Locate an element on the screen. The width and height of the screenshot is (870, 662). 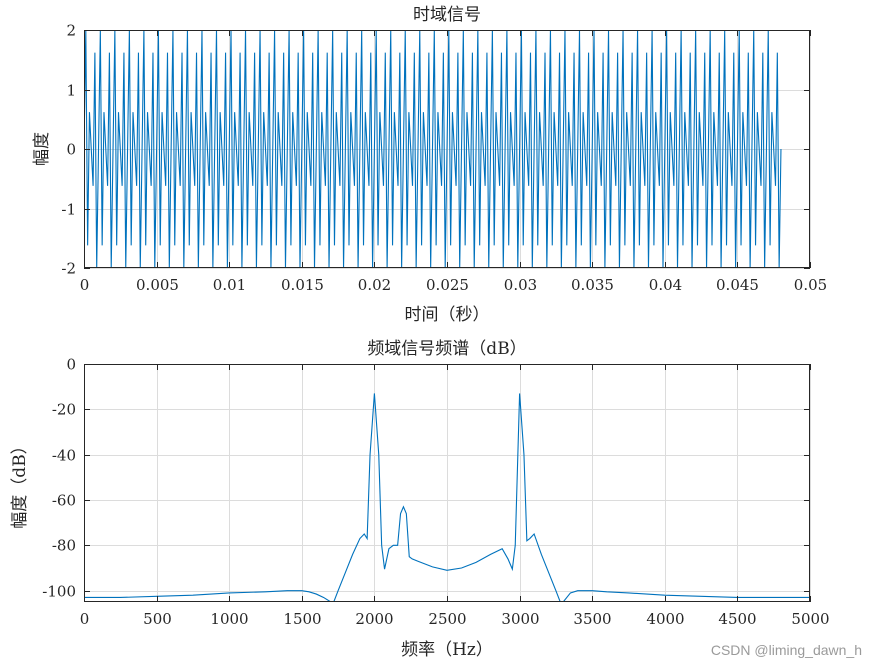
x-tick-label: 5000 is located at coordinates (810, 619).